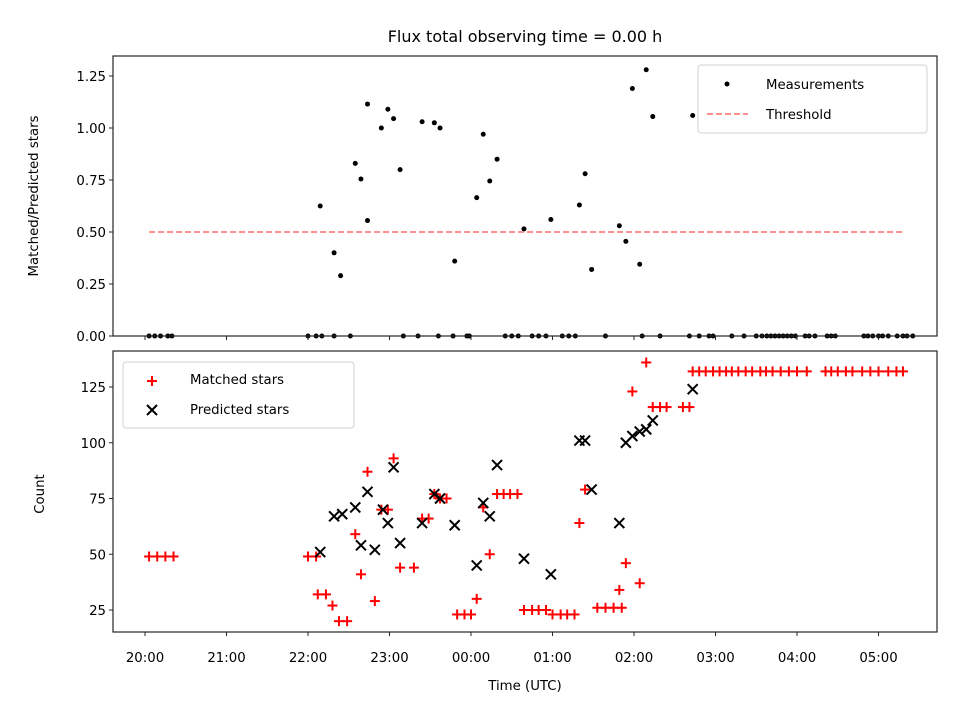 This screenshot has width=960, height=720. I want to click on top-y-tick-label: 0.75, so click(91, 181).